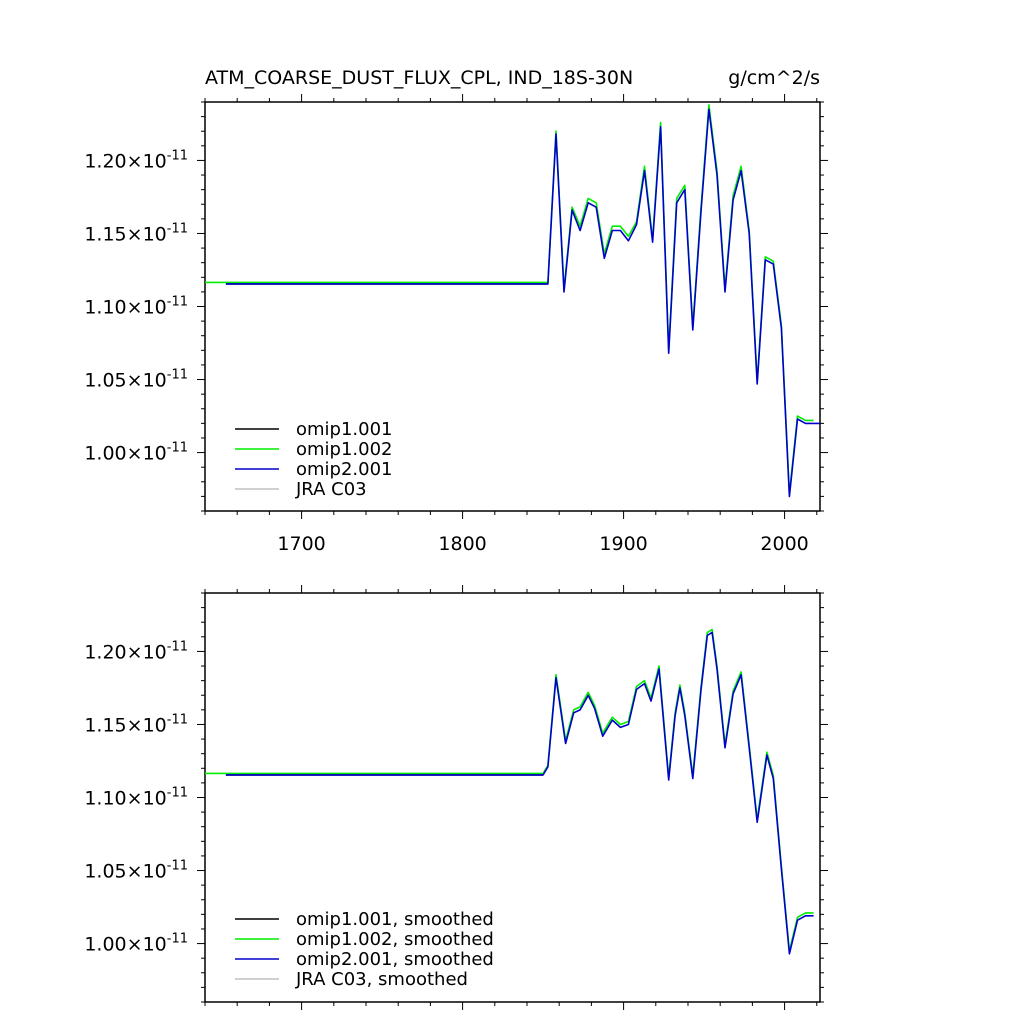  What do you see at coordinates (344, 449) in the screenshot?
I see `legend-label: omip1.002` at bounding box center [344, 449].